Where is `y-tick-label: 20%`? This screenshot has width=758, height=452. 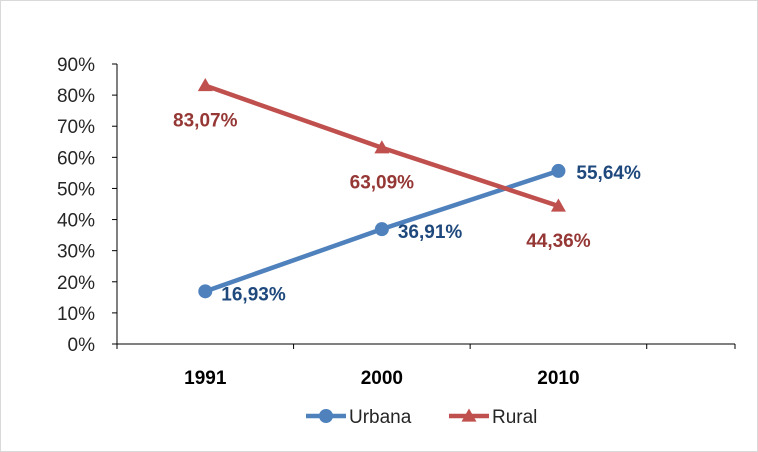
y-tick-label: 20% is located at coordinates (76, 283).